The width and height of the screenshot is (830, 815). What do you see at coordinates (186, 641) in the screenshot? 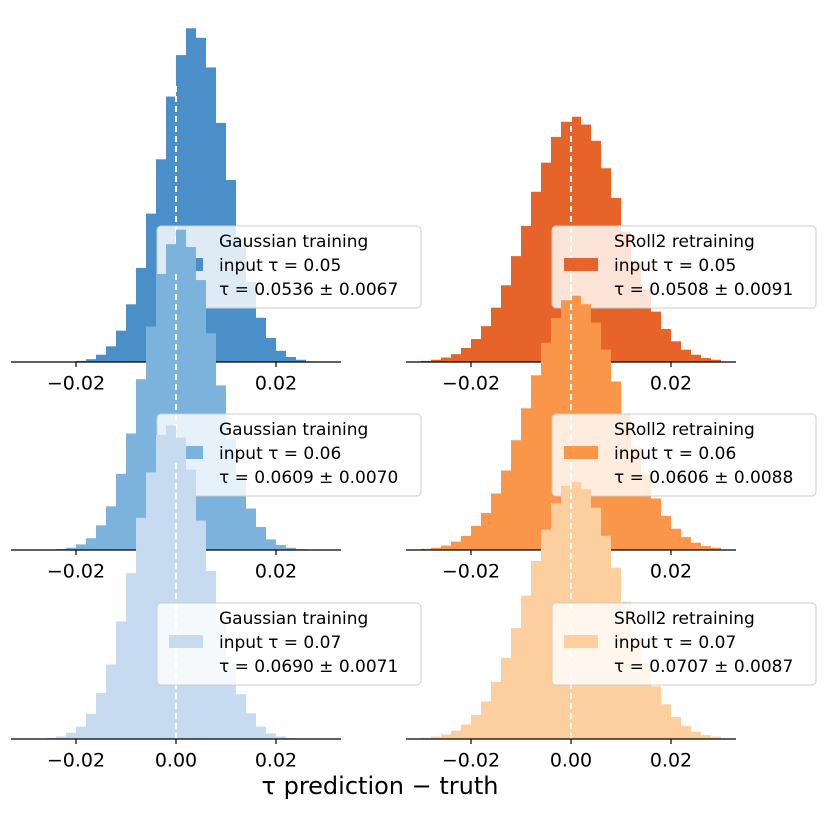
I see `legend-patch` at bounding box center [186, 641].